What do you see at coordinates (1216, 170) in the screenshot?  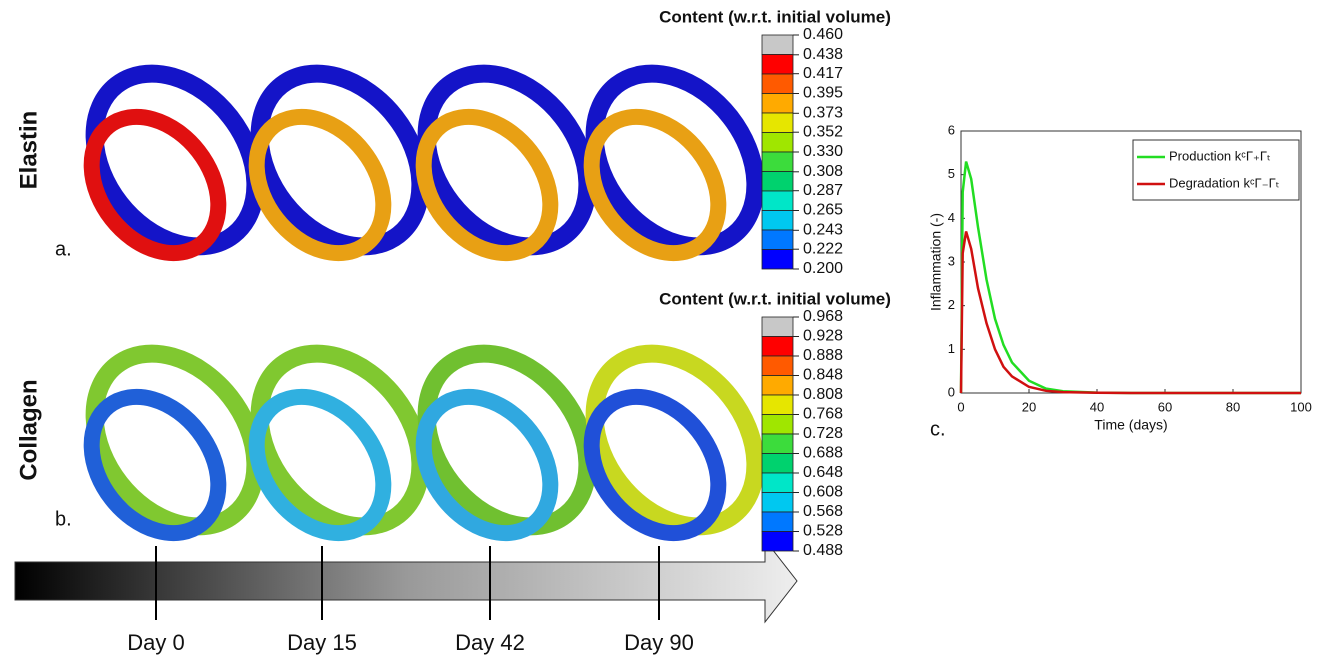 I see `legend-box` at bounding box center [1216, 170].